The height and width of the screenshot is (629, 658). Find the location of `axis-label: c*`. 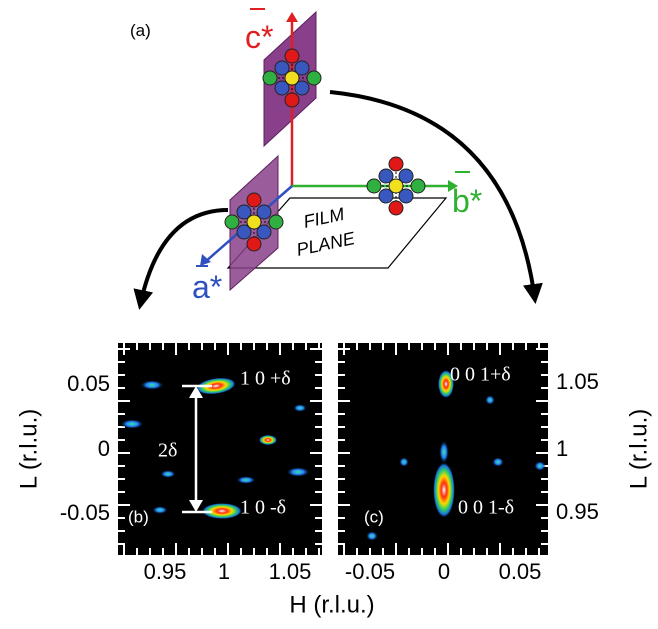

axis-label: c* is located at coordinates (259, 37).